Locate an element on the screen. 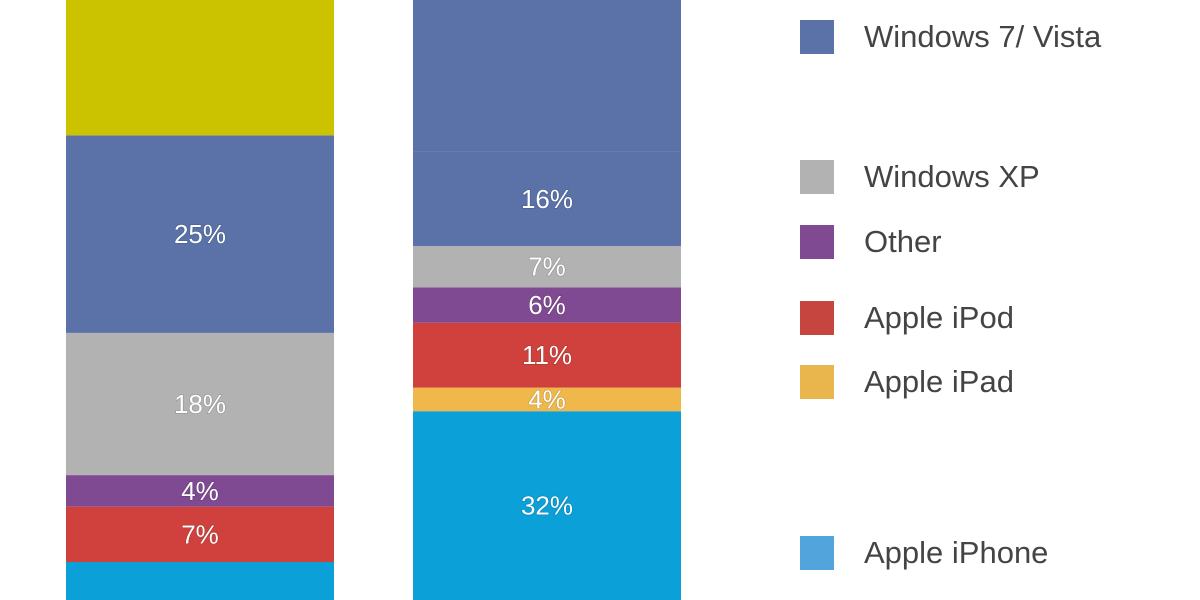  legend-label-apple-ipod: Apple iPod is located at coordinates (939, 317).